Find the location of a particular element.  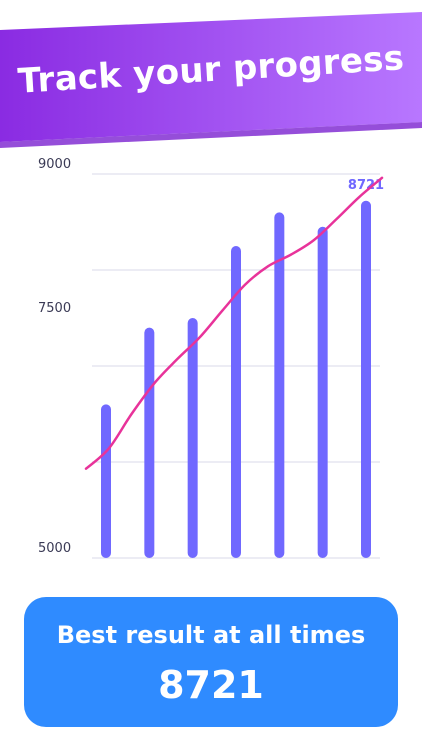

banner-underline is located at coordinates (211, 135).